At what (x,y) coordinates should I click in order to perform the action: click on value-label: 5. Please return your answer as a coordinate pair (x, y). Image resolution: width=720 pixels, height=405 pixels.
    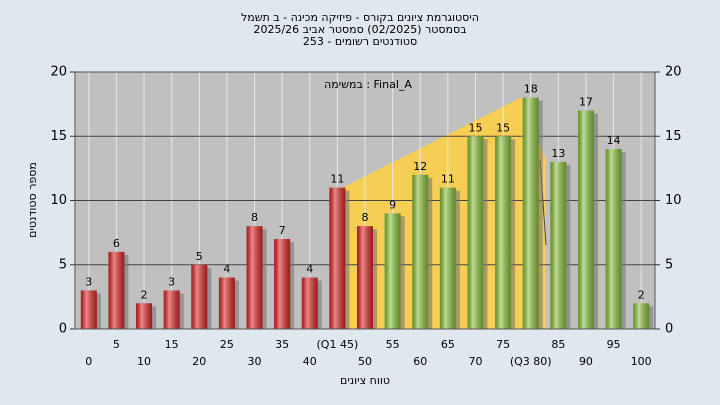
    Looking at the image, I should click on (199, 256).